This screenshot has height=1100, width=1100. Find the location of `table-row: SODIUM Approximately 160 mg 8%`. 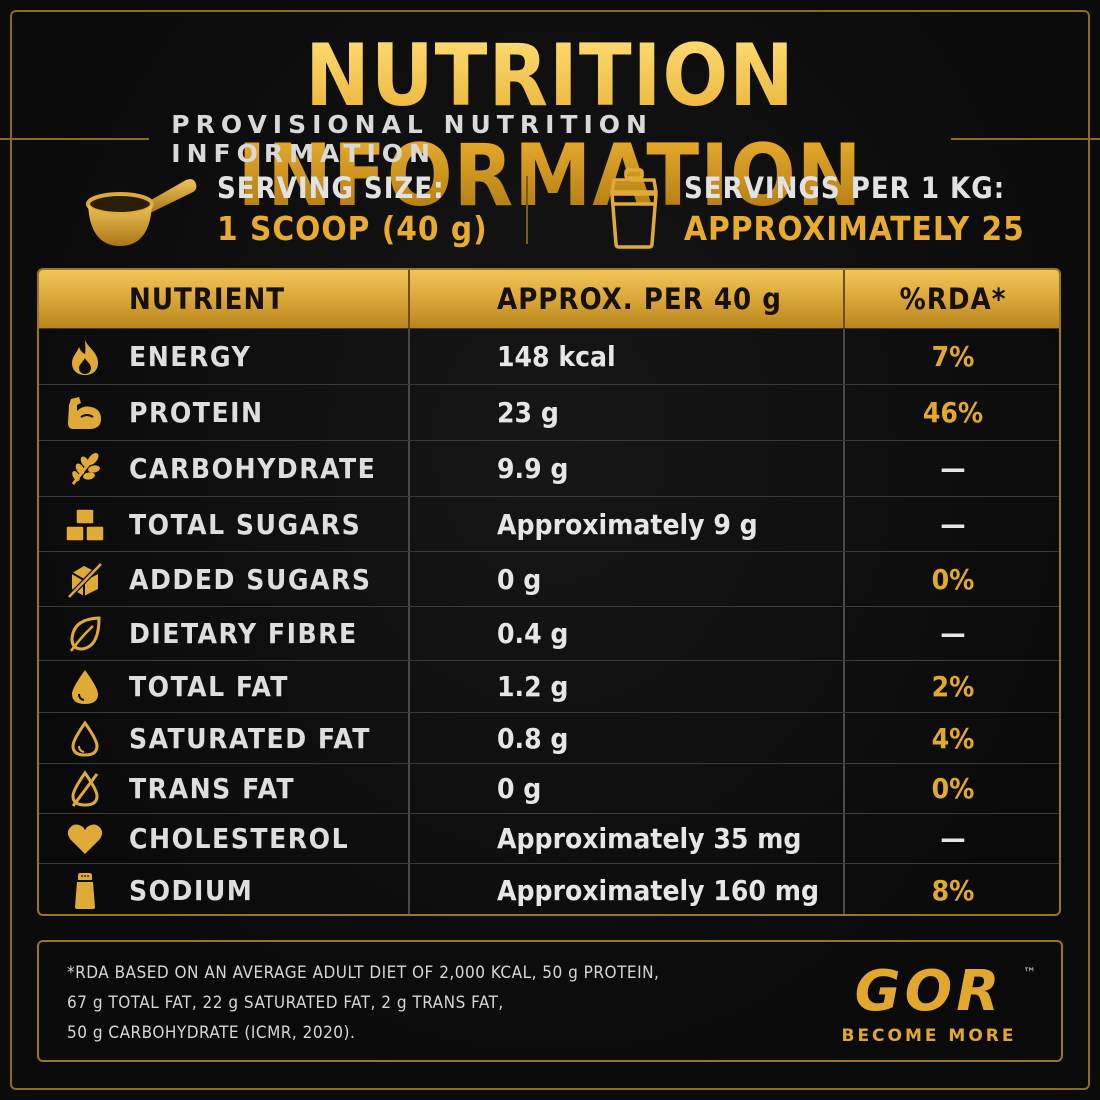

table-row: SODIUM Approximately 160 mg 8% is located at coordinates (549, 888).